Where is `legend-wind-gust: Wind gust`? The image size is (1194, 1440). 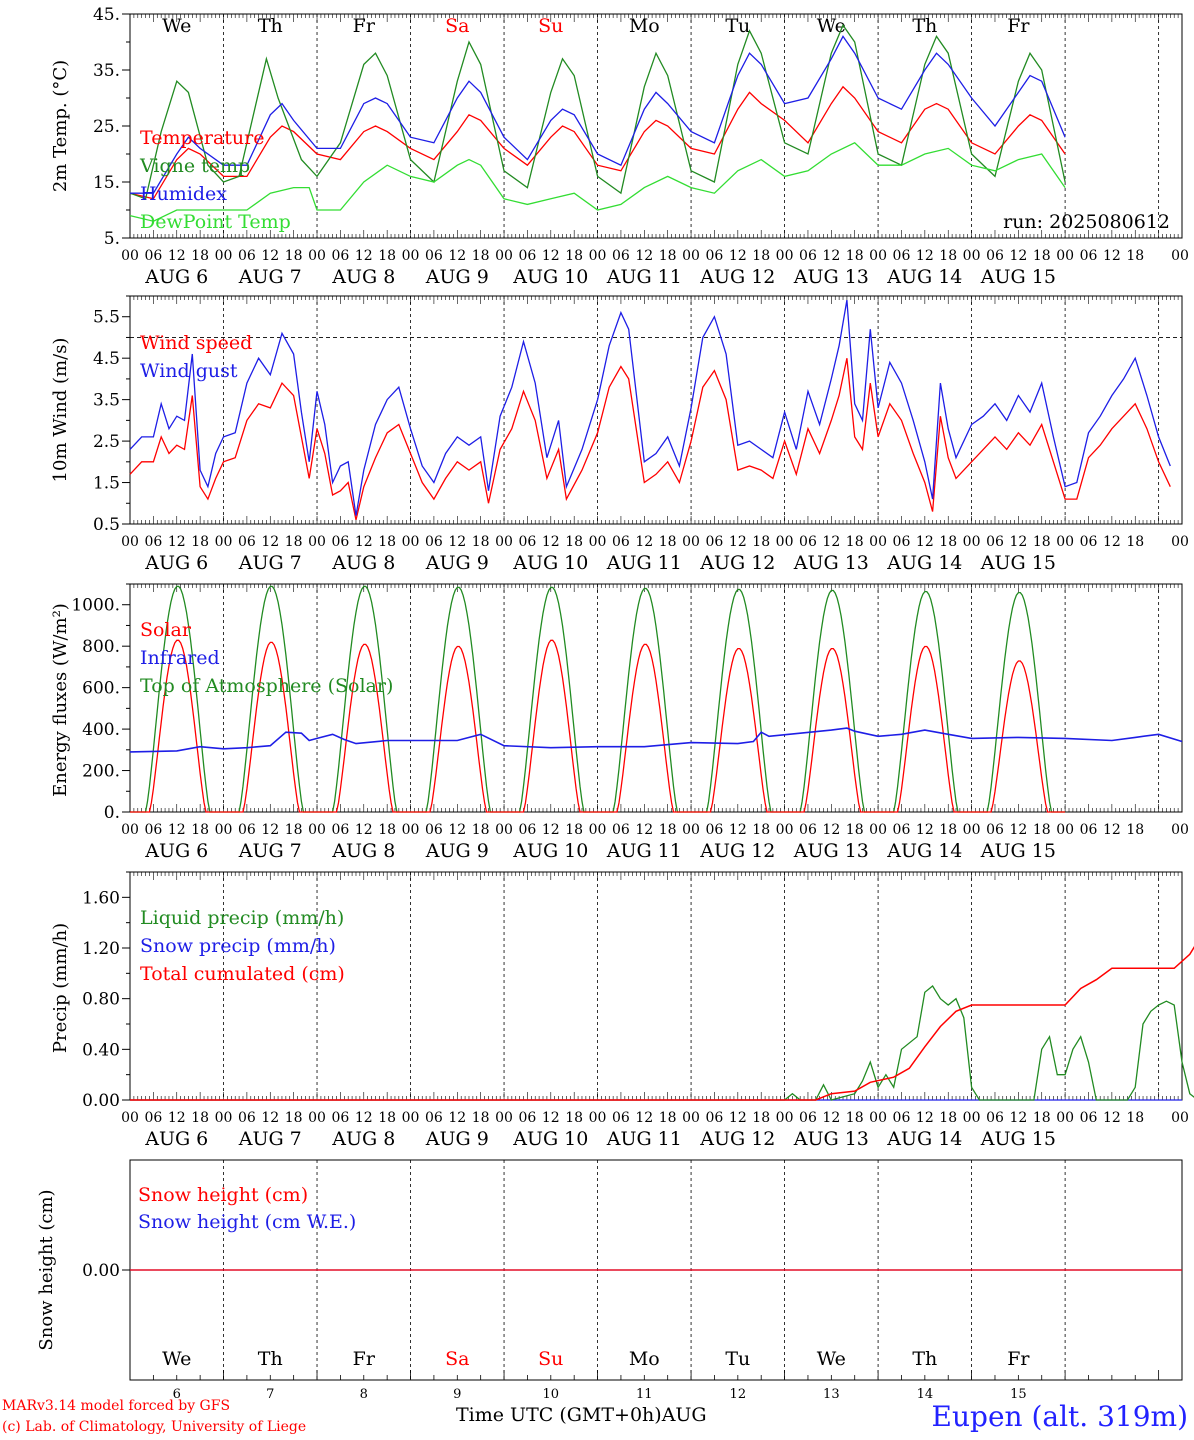 legend-wind-gust: Wind gust is located at coordinates (189, 371).